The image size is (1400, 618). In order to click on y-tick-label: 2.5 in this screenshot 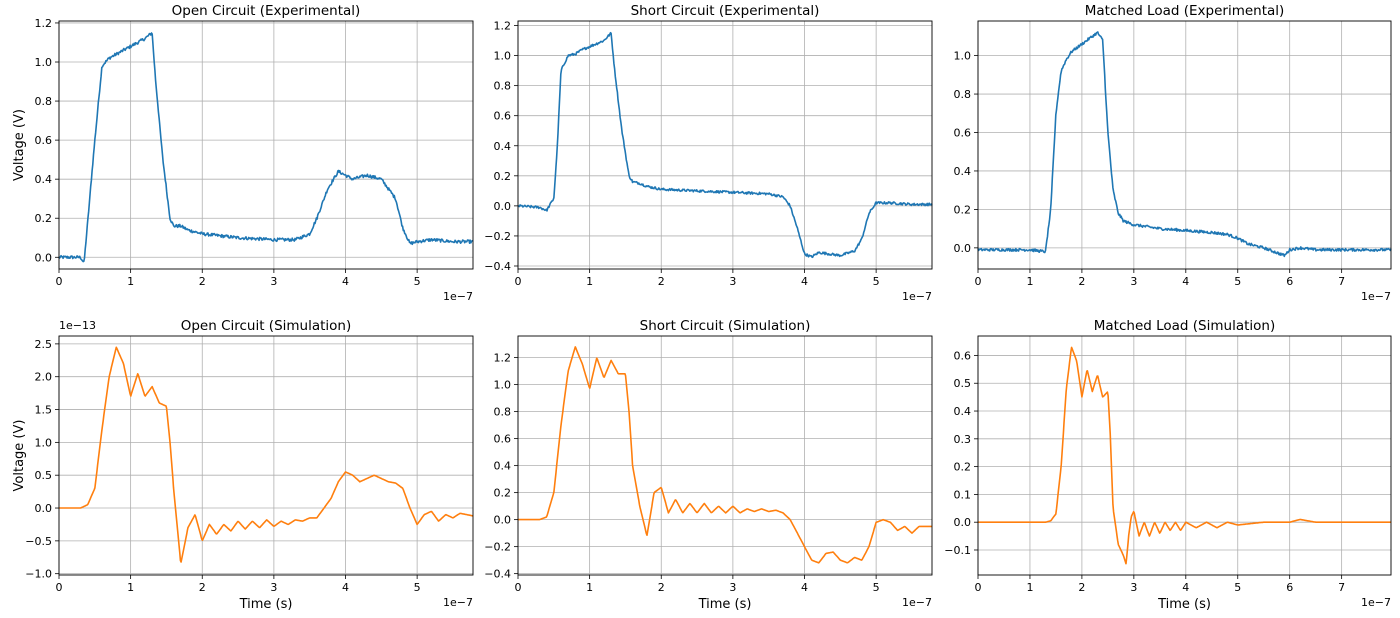, I will do `click(44, 344)`.